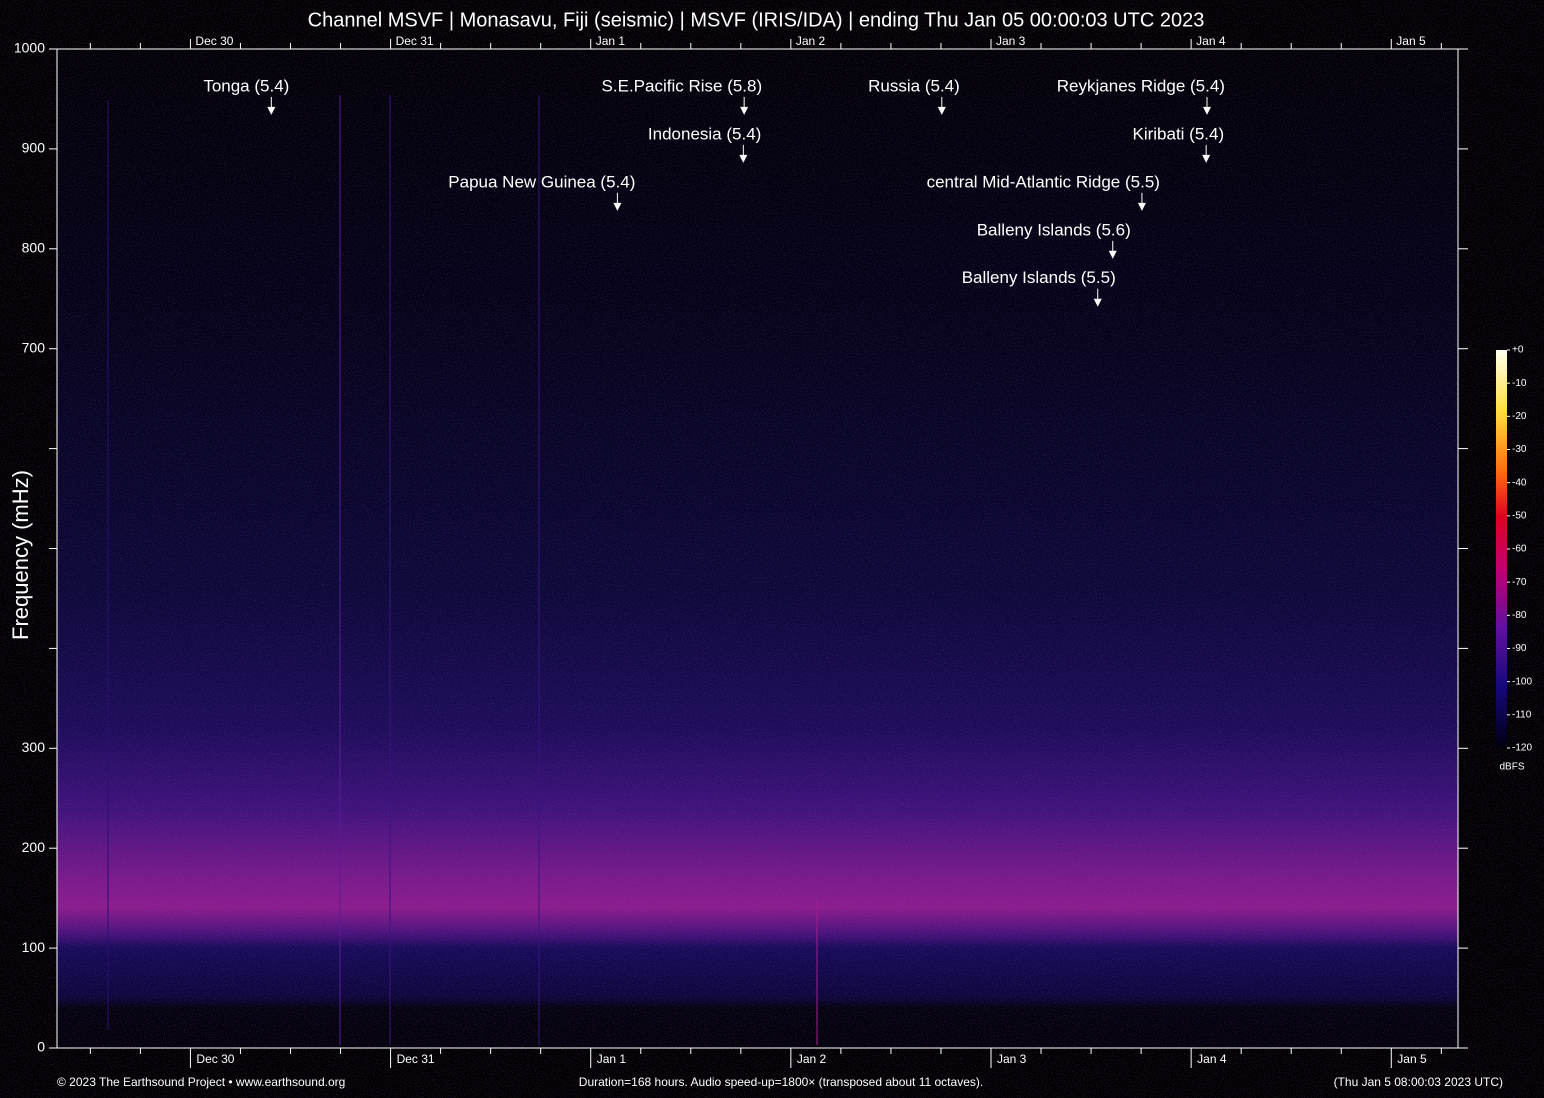 The width and height of the screenshot is (1544, 1098). Describe the element at coordinates (1522, 681) in the screenshot. I see `colorbar-tick-label: -100` at that location.